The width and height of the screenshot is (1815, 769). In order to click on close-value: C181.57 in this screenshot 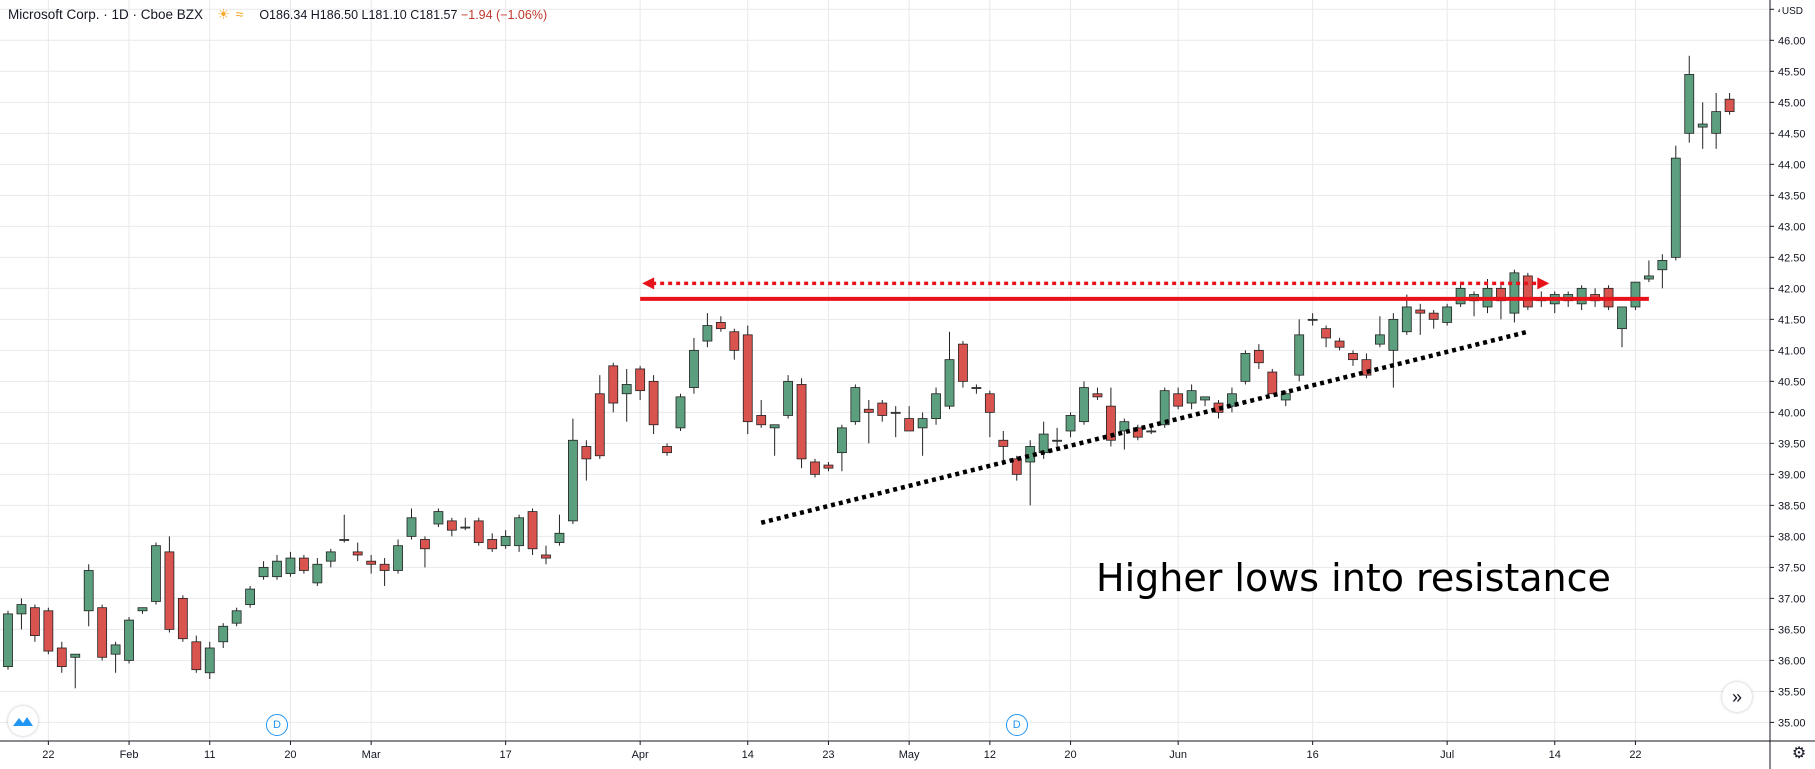, I will do `click(434, 14)`.